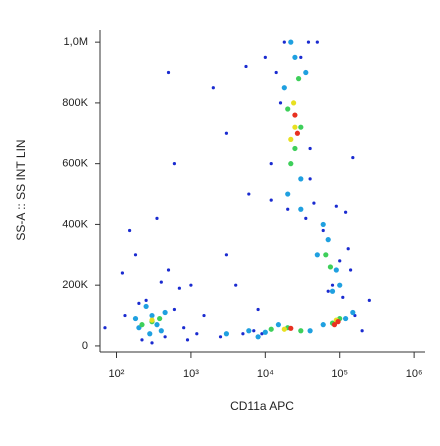 This screenshot has height=446, width=440. What do you see at coordinates (265, 374) in the screenshot?
I see `x-tick-label: 10⁴` at bounding box center [265, 374].